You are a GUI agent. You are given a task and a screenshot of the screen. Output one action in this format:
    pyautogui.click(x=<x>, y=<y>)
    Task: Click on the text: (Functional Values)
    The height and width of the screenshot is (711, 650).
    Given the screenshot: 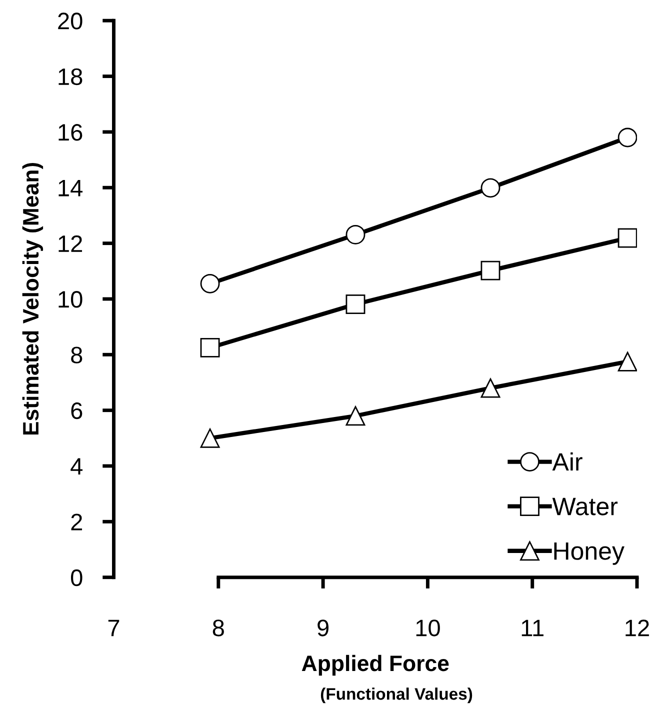 What is the action you would take?
    pyautogui.click(x=396, y=696)
    